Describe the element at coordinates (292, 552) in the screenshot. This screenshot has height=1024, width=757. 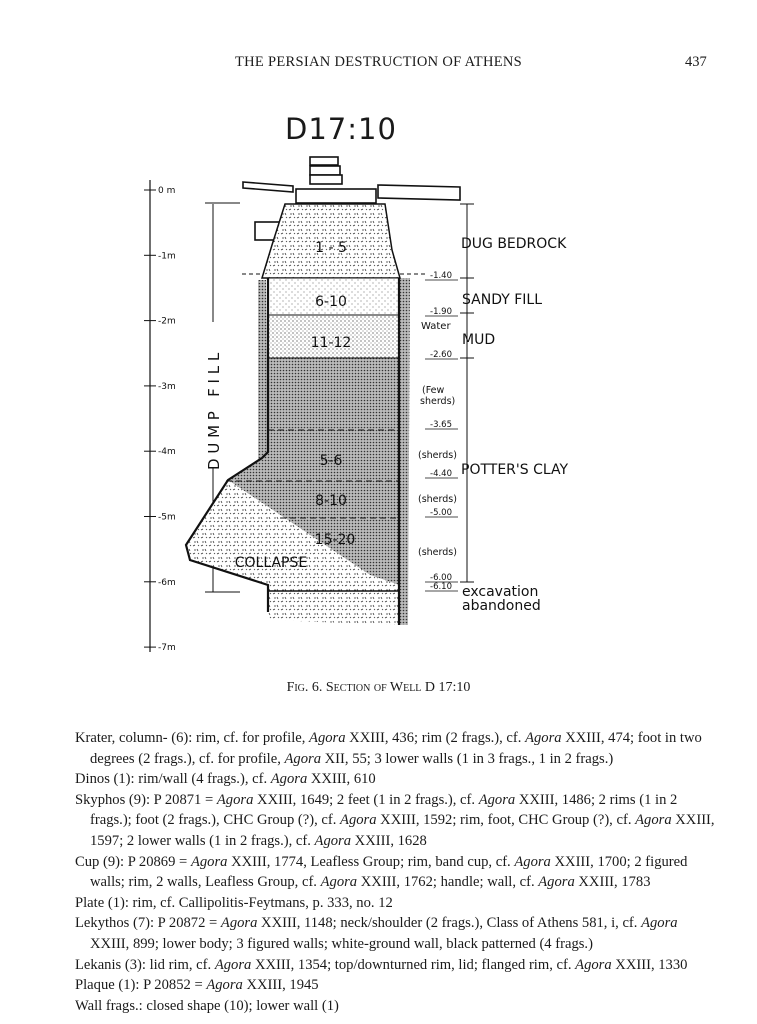
I see `layer-collapse` at that location.